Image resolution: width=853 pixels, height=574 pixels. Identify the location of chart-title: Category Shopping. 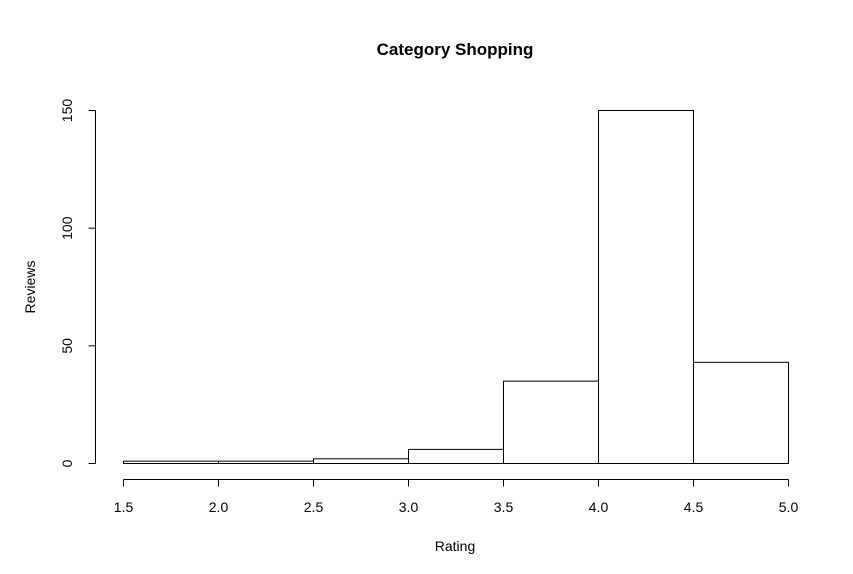
(455, 49).